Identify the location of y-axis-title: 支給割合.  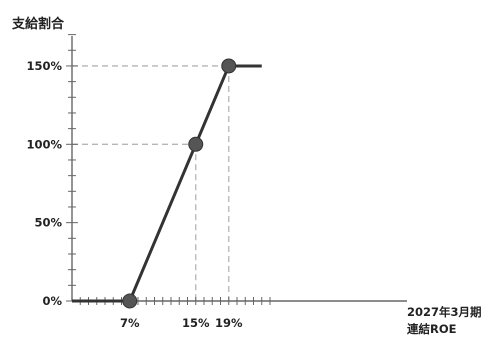
(38, 24).